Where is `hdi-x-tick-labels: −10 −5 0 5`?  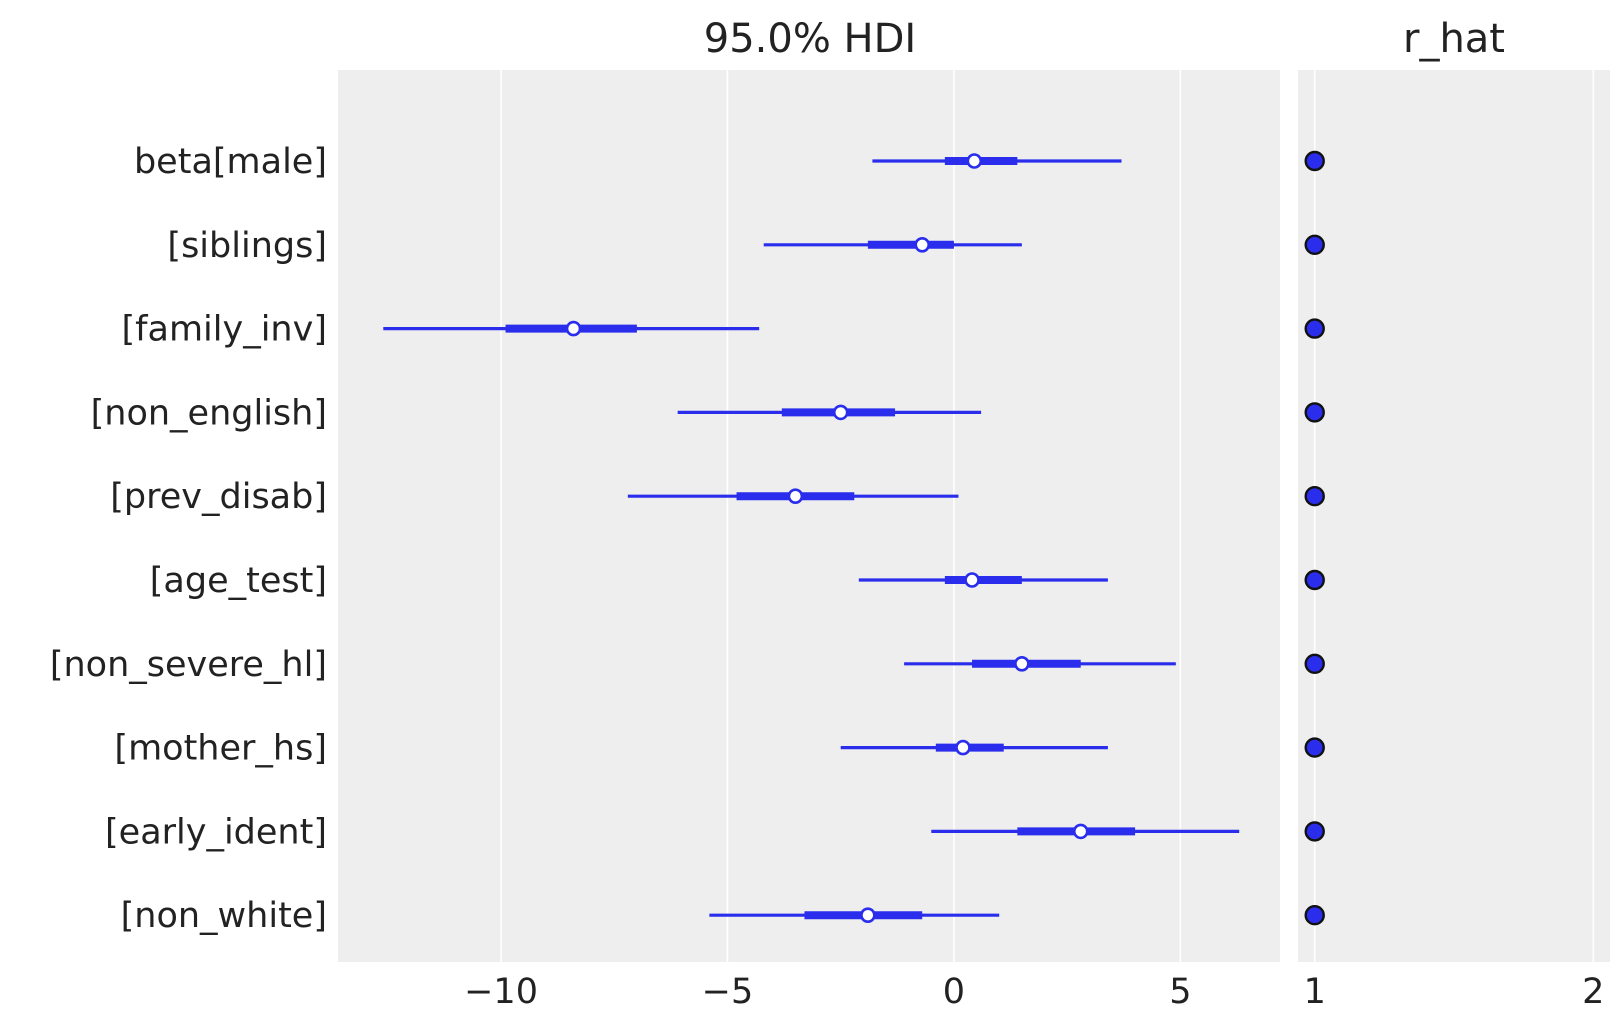 hdi-x-tick-labels: −10 −5 0 5 is located at coordinates (827, 992).